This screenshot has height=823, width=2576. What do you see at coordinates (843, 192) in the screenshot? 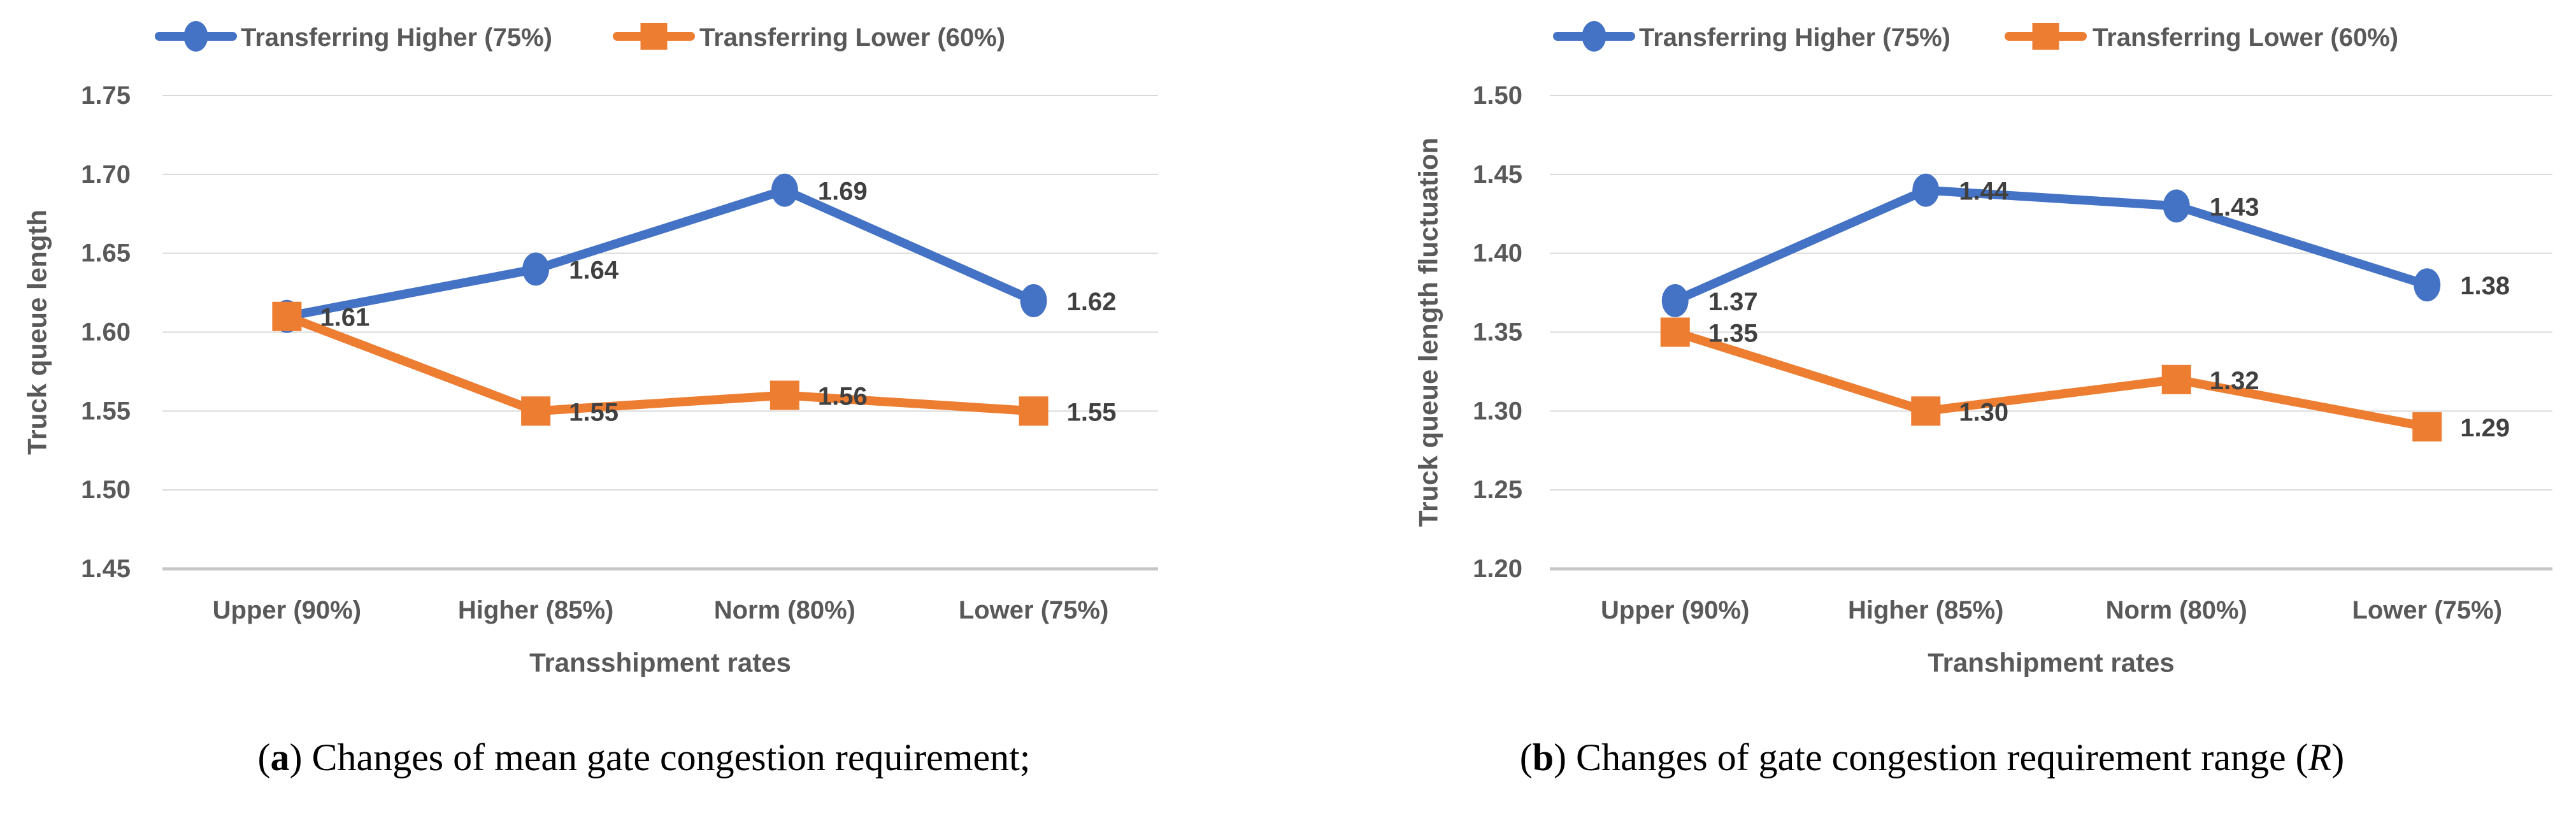
I see `data-label: 1.69` at bounding box center [843, 192].